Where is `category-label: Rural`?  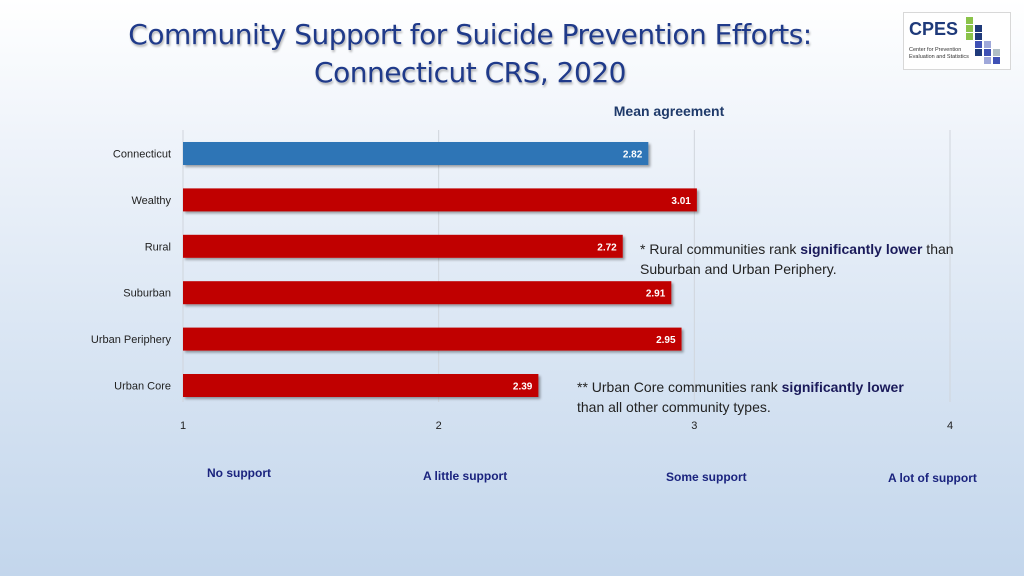
category-label: Rural is located at coordinates (158, 247).